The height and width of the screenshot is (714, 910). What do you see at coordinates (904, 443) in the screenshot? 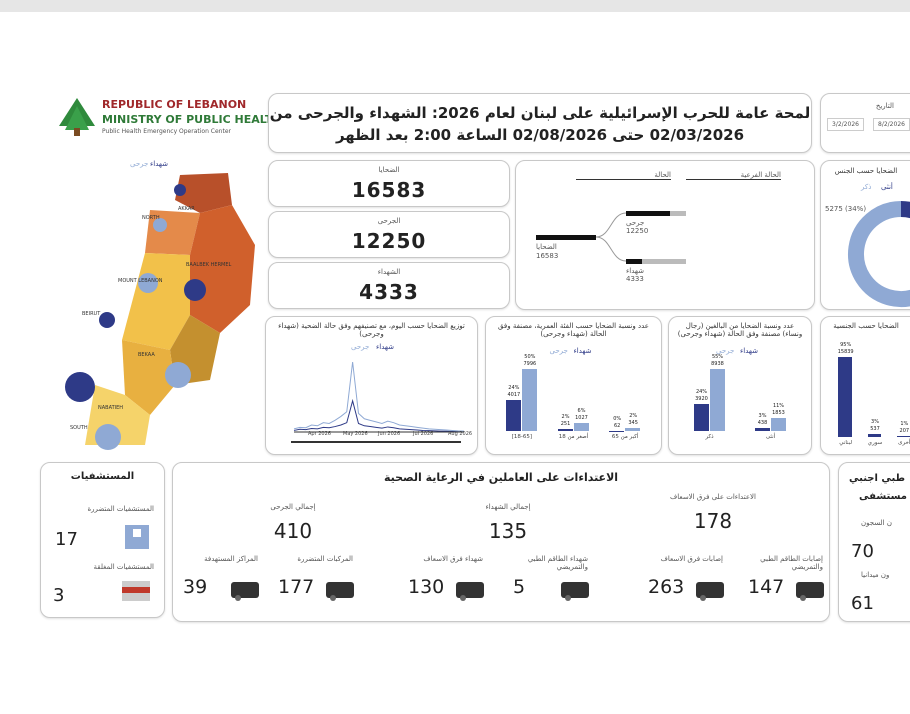
I see `x-tick-label: أخرى` at bounding box center [904, 443].